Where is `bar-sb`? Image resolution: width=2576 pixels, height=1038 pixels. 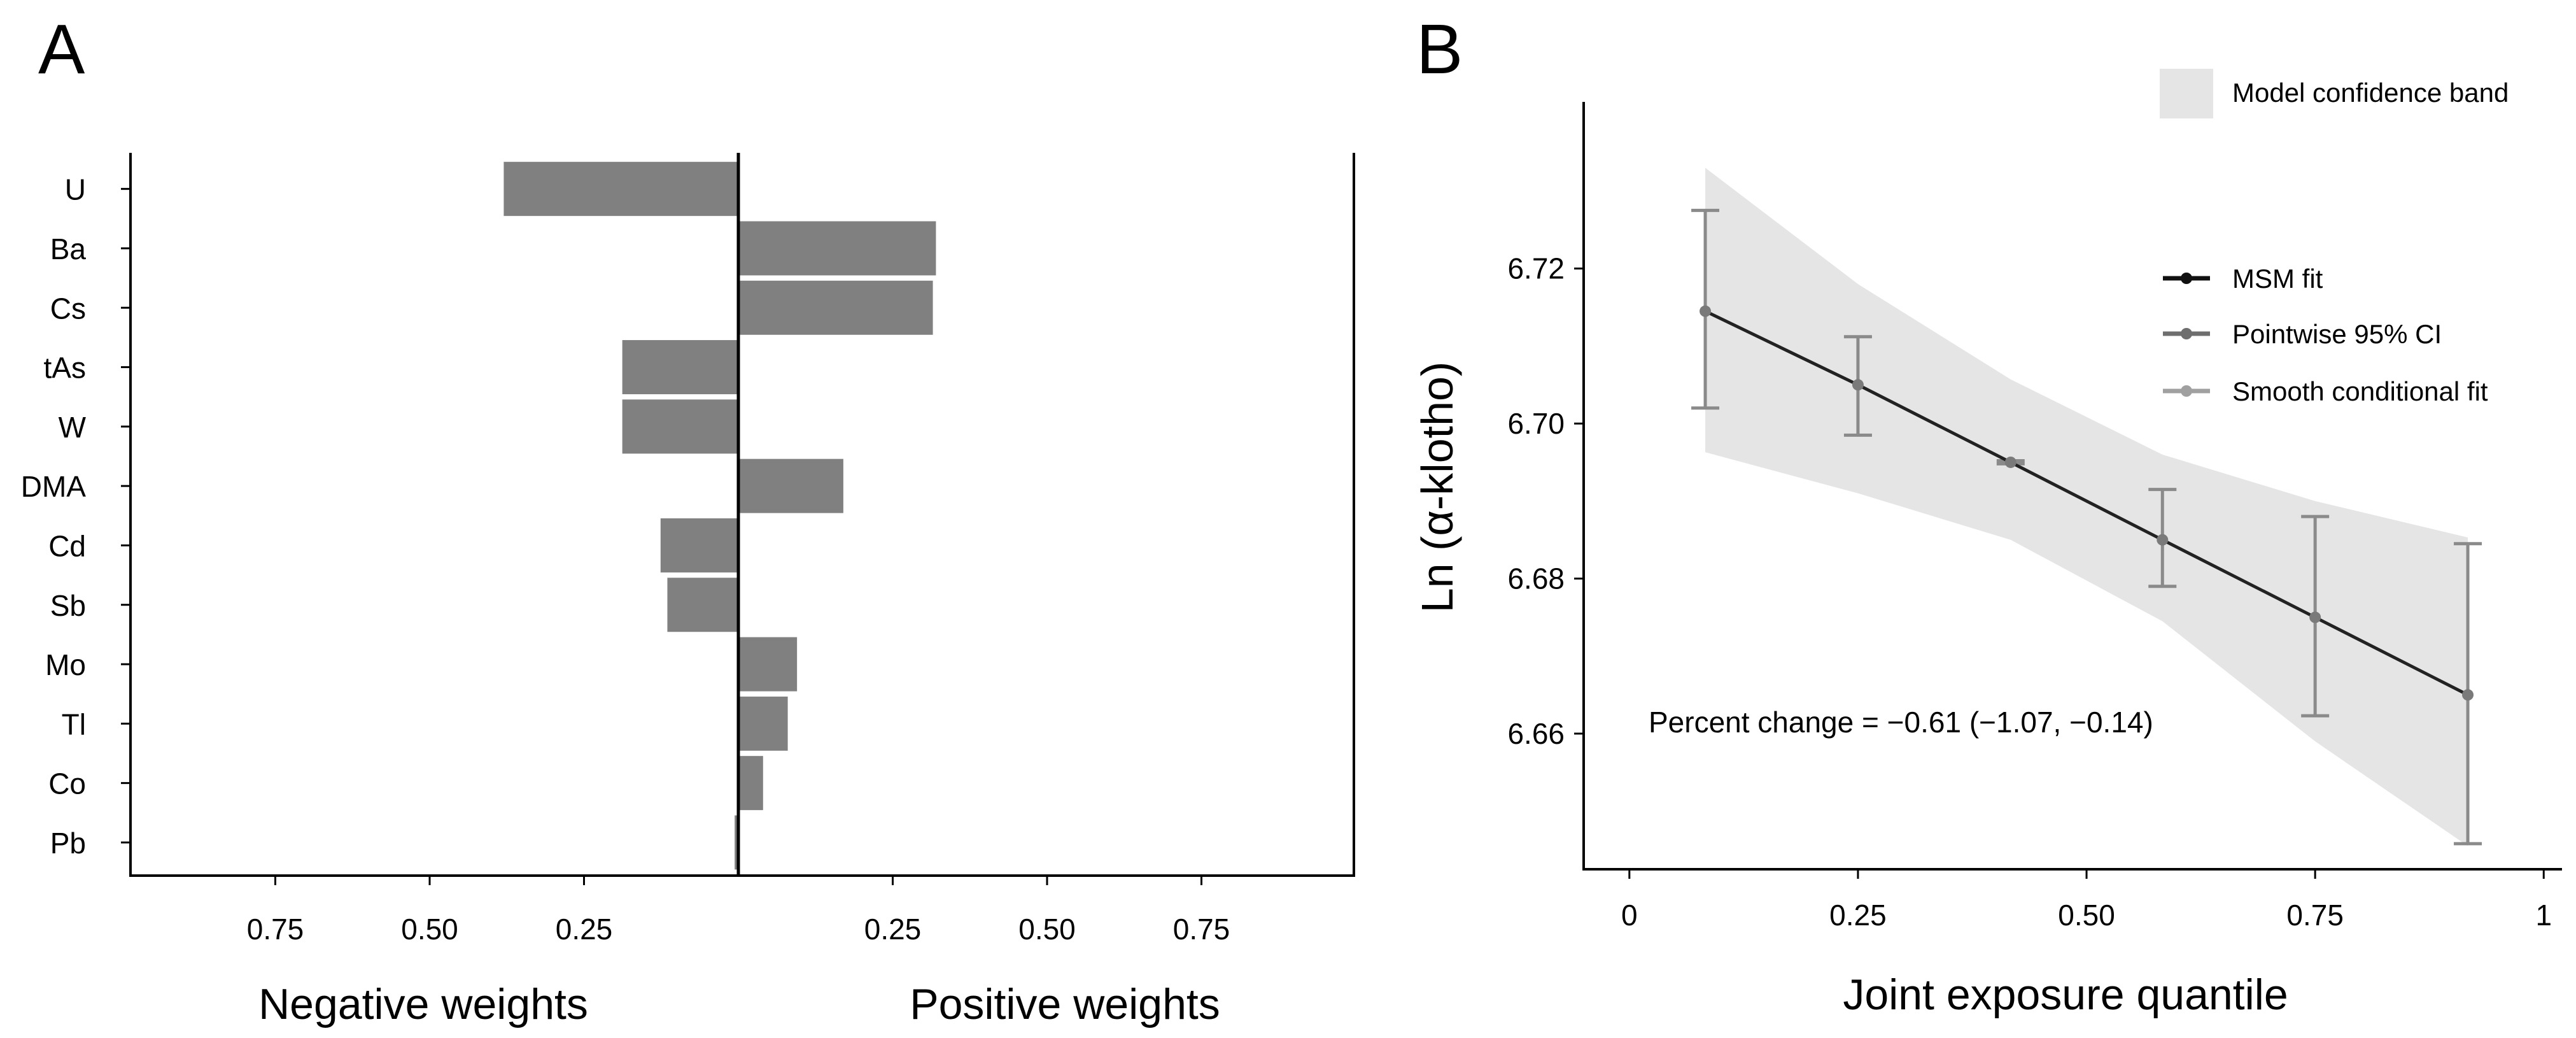
bar-sb is located at coordinates (703, 605).